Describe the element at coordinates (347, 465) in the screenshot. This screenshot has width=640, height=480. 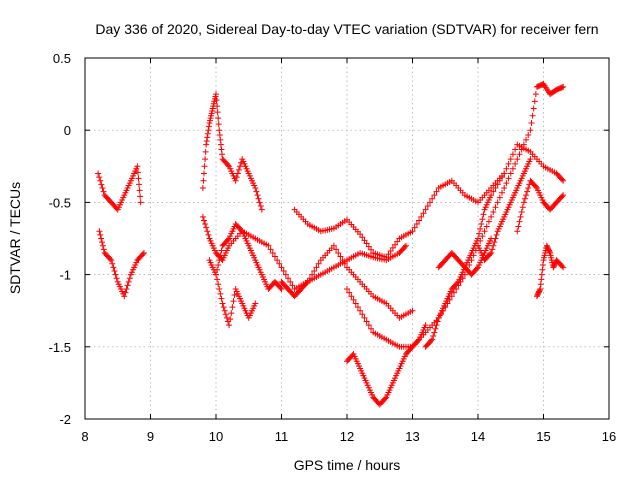
I see `x-axis-label: GPS time / hours` at that location.